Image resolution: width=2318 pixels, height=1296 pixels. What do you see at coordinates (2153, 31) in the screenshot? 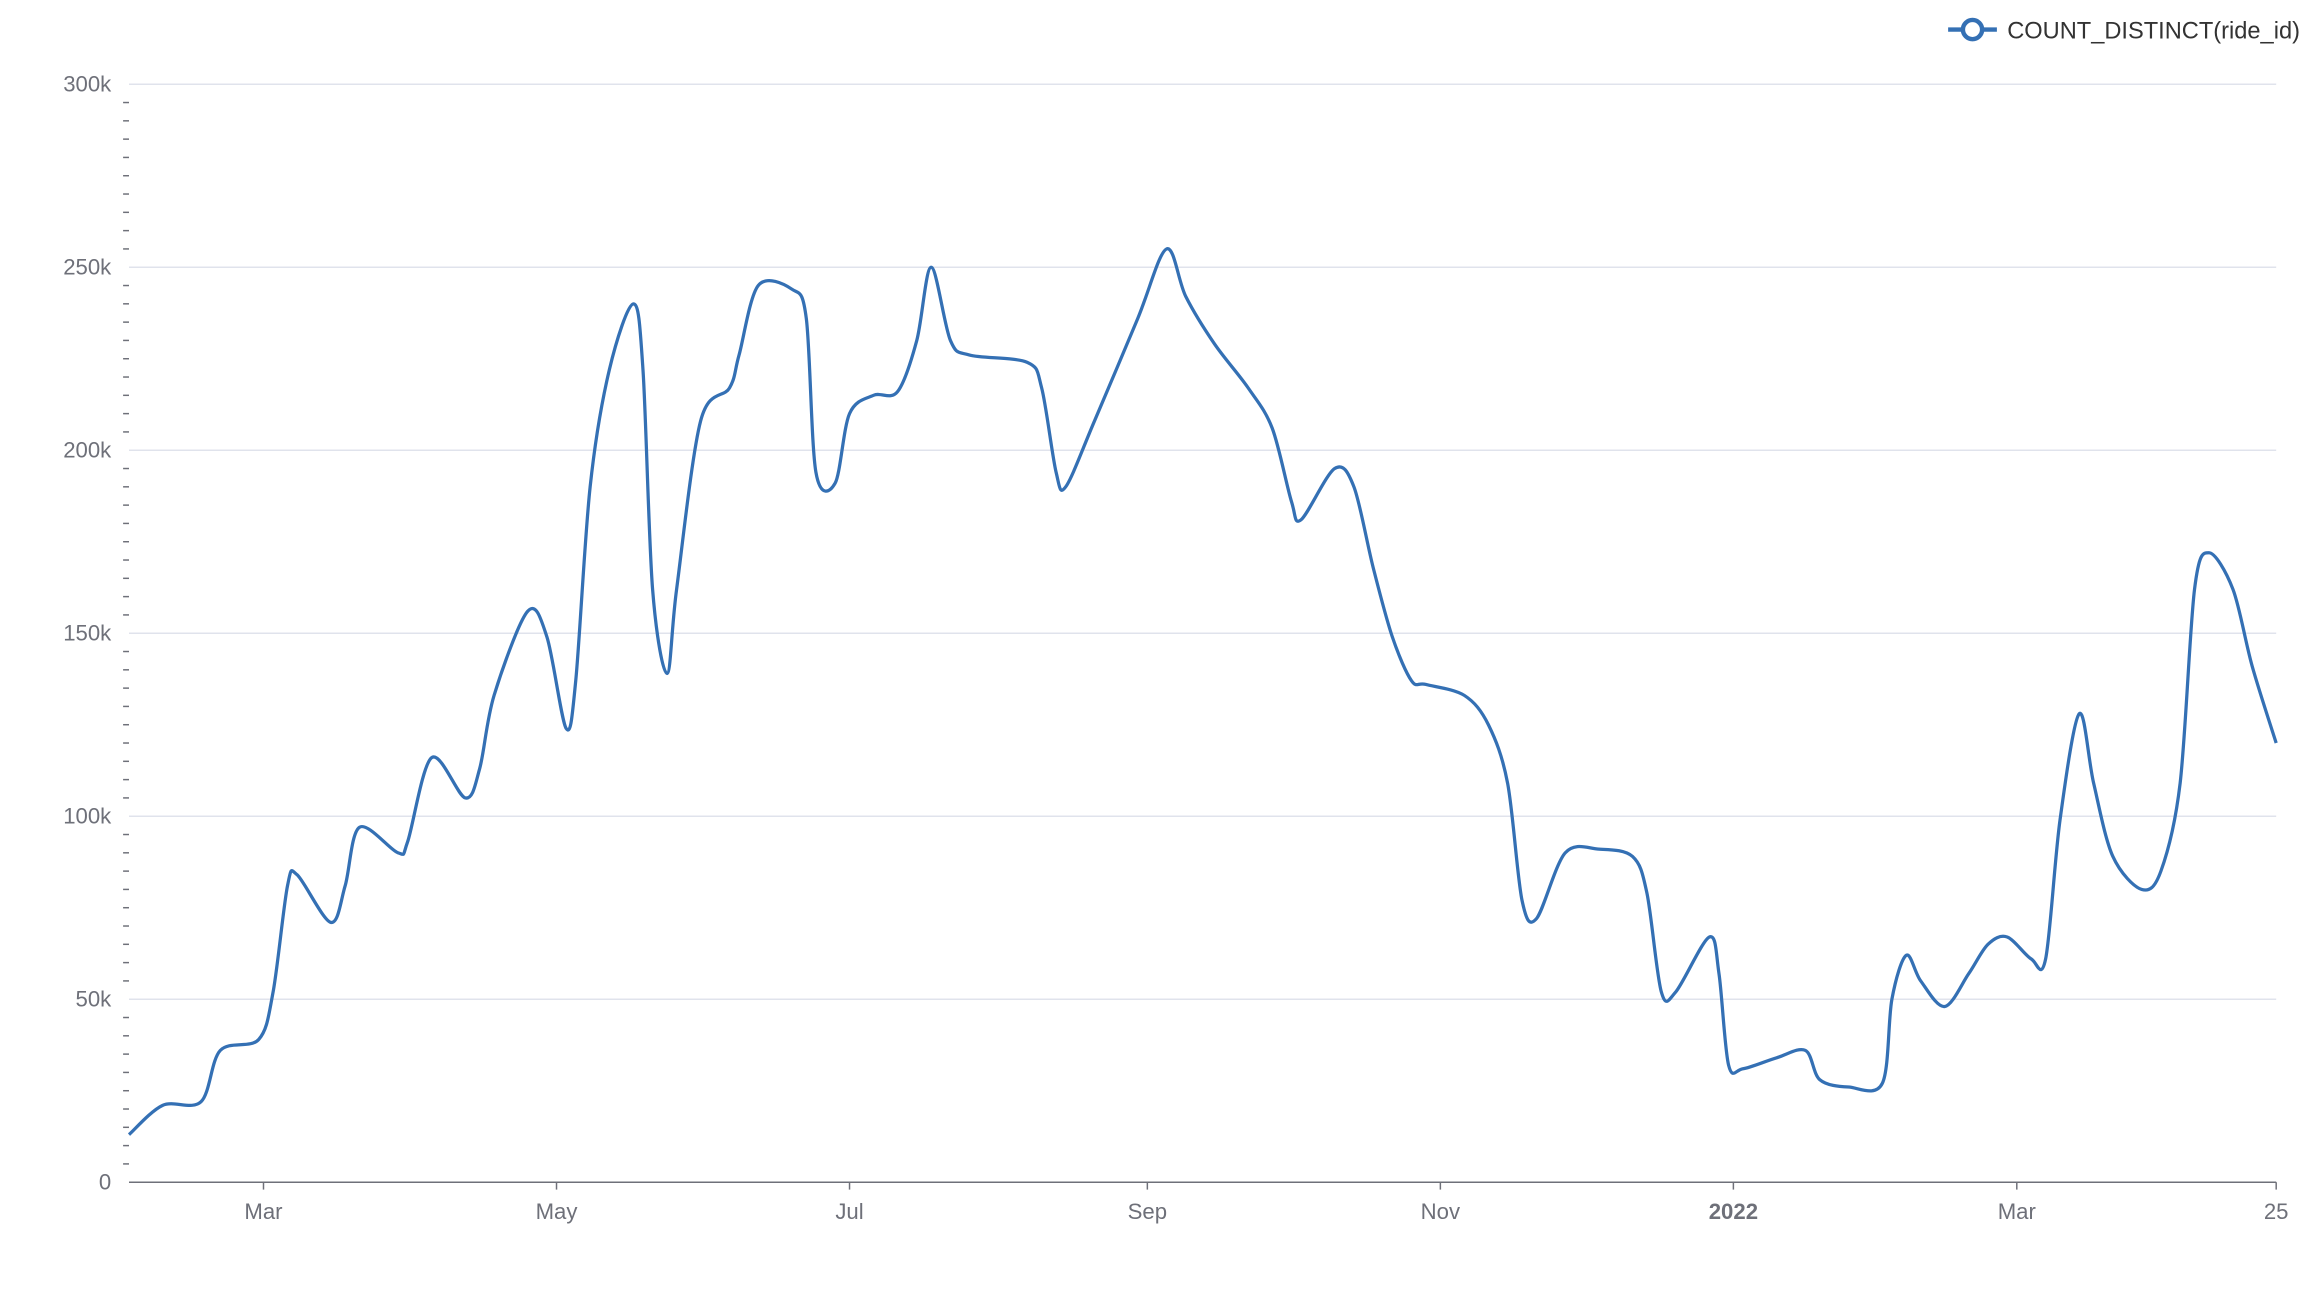
I see `legend-label: COUNT_DISTINCT(ride_id)` at bounding box center [2153, 31].